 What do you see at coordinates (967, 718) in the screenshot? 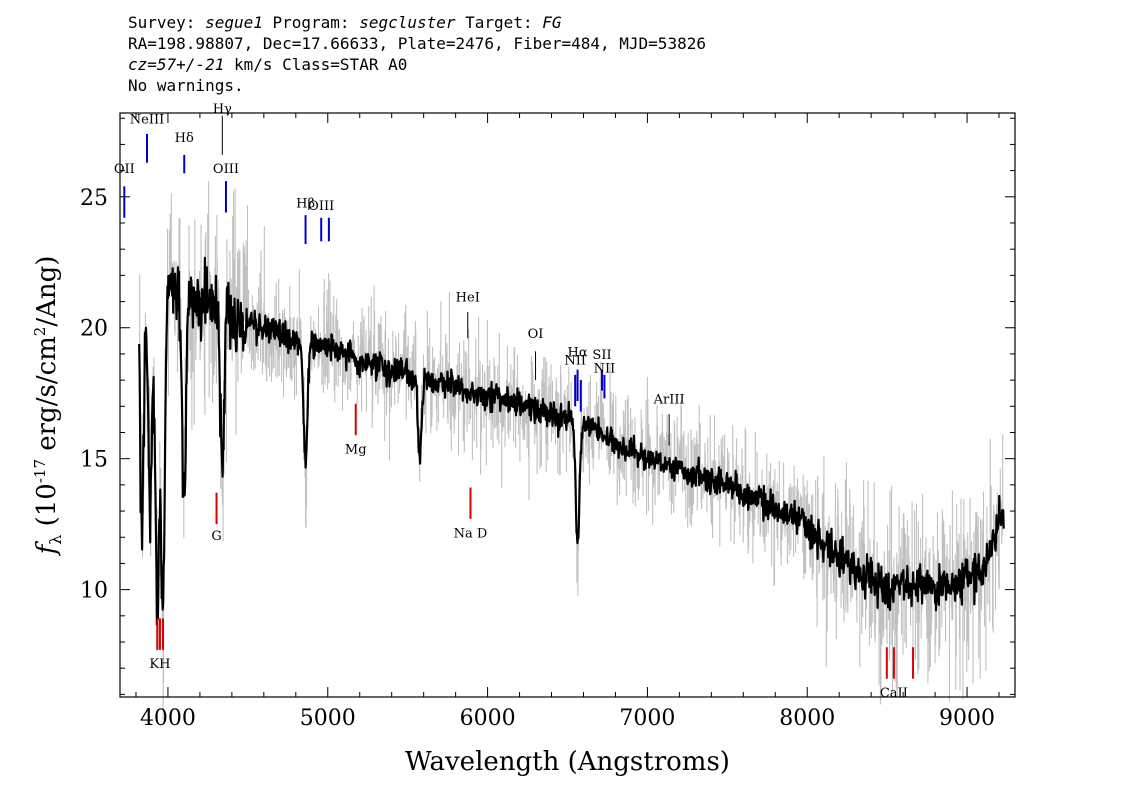
I see `x-tick-label: 9000` at bounding box center [967, 718].